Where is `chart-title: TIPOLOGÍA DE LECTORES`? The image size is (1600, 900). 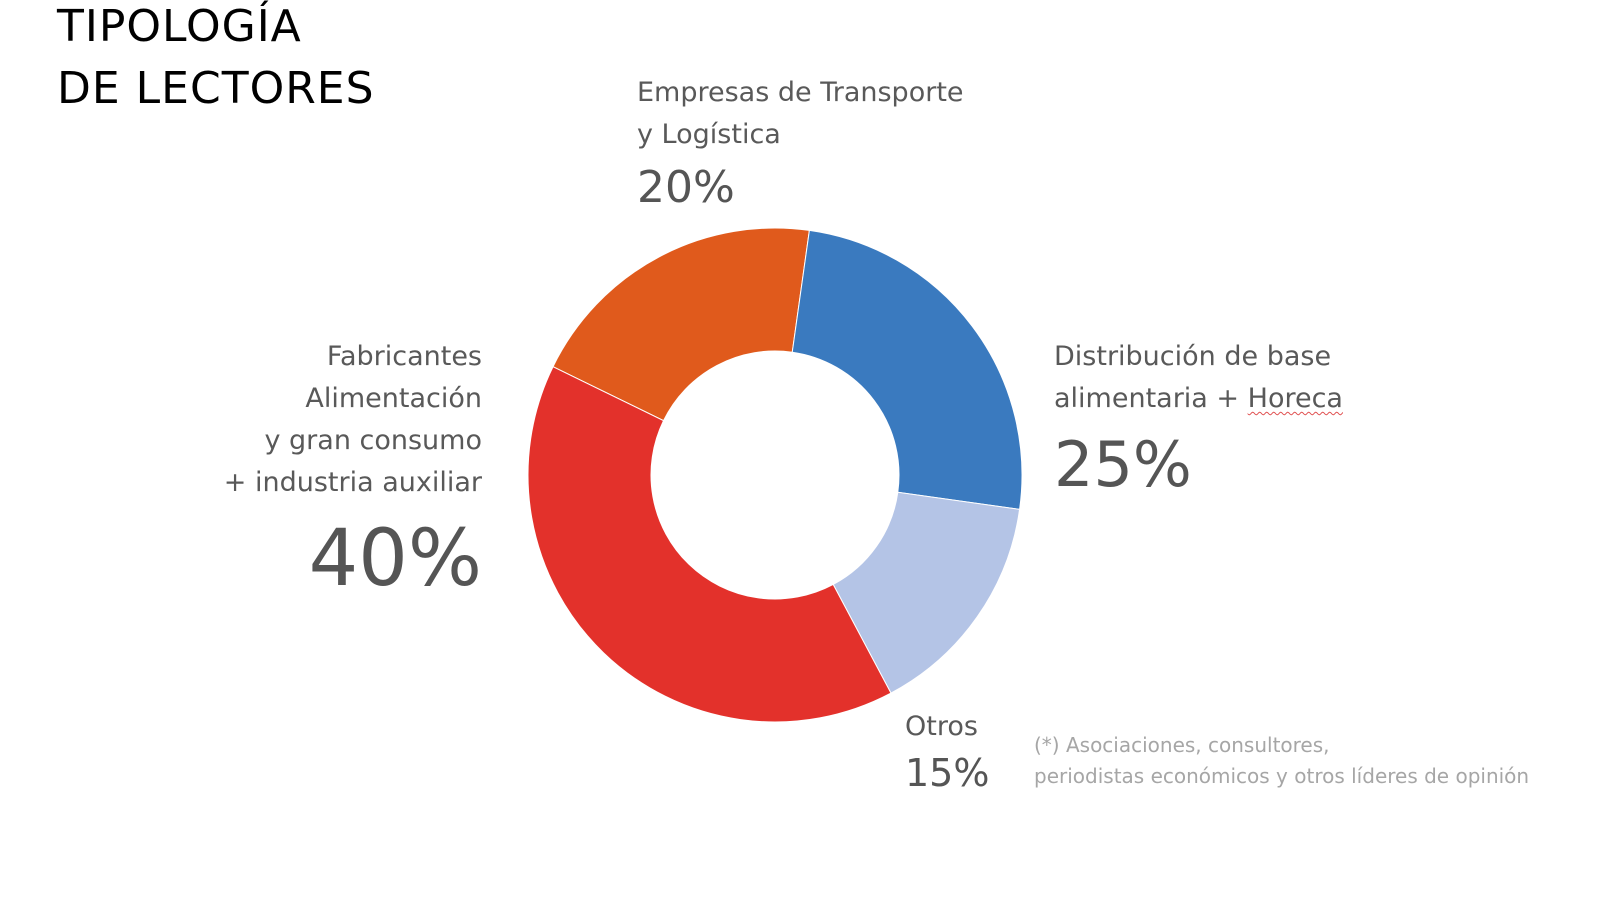 chart-title: TIPOLOGÍA DE LECTORES is located at coordinates (216, 60).